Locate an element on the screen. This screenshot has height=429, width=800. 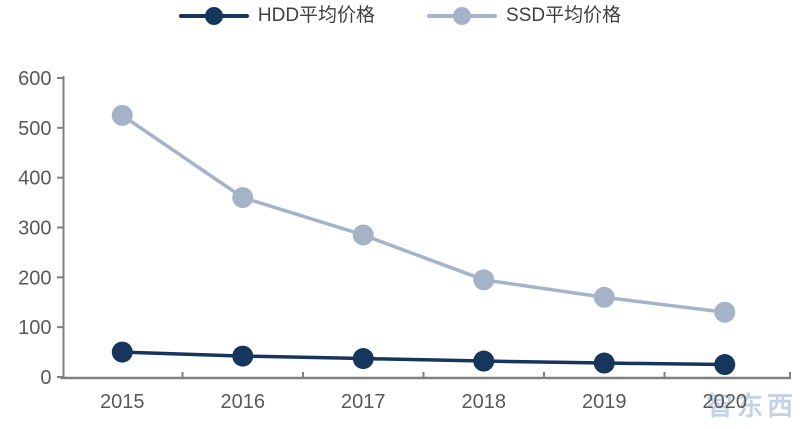
legend-label-hdd: HDD平均价格 is located at coordinates (316, 15).